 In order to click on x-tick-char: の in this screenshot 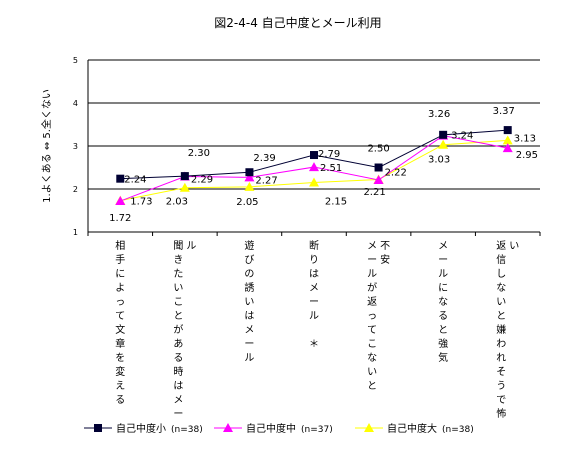, I will do `click(249, 274)`.